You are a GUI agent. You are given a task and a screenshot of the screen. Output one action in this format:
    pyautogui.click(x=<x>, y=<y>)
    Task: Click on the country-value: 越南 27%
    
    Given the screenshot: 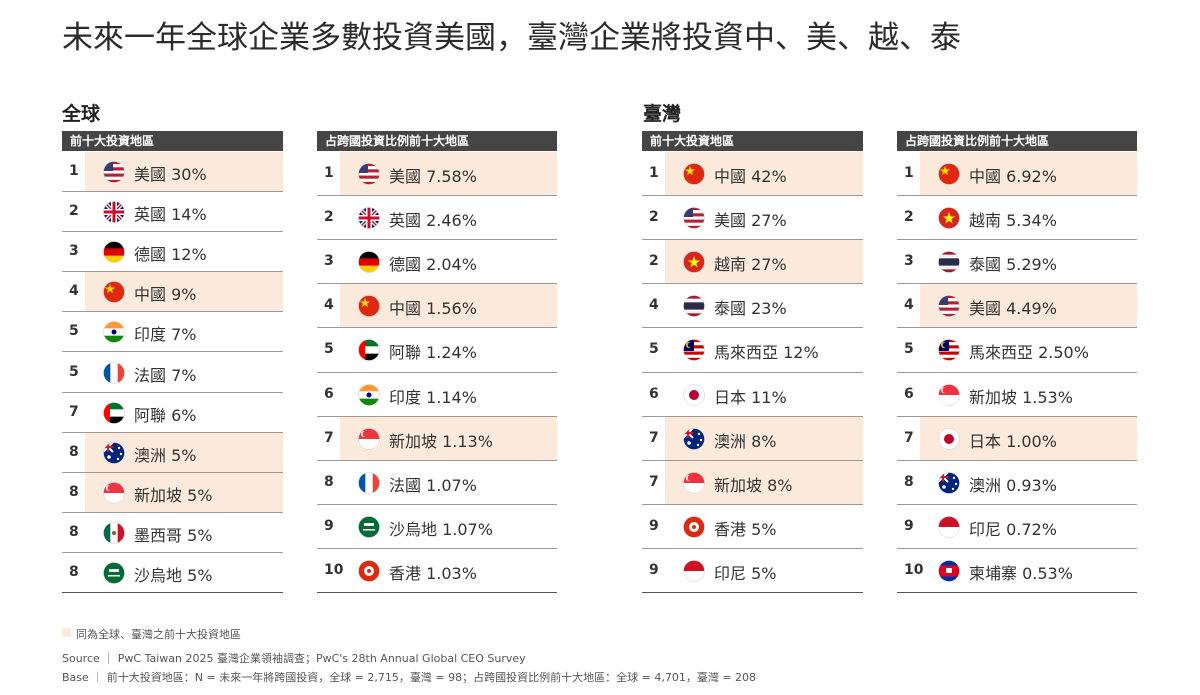 What is the action you would take?
    pyautogui.click(x=750, y=265)
    